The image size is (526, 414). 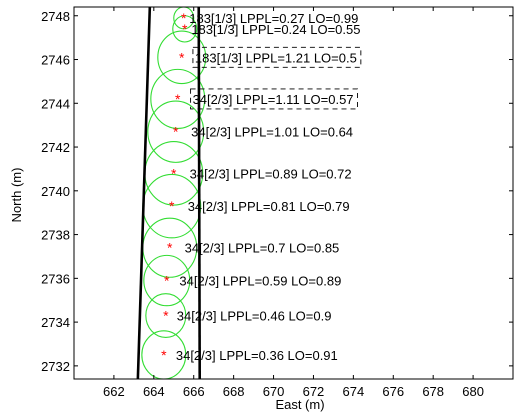 What do you see at coordinates (262, 248) in the screenshot?
I see `point-annotation: 34[2/3] LPPL=0.7 LO=0.85` at bounding box center [262, 248].